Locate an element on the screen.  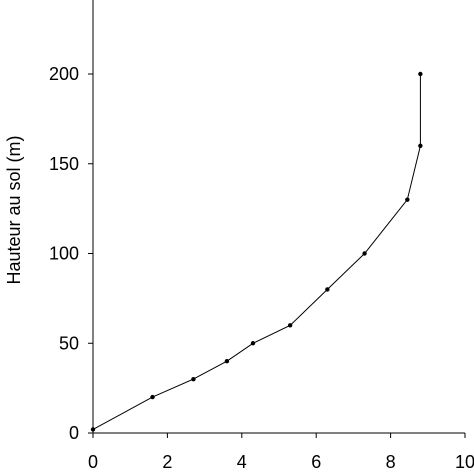
x-tick-label: 2 is located at coordinates (167, 462).